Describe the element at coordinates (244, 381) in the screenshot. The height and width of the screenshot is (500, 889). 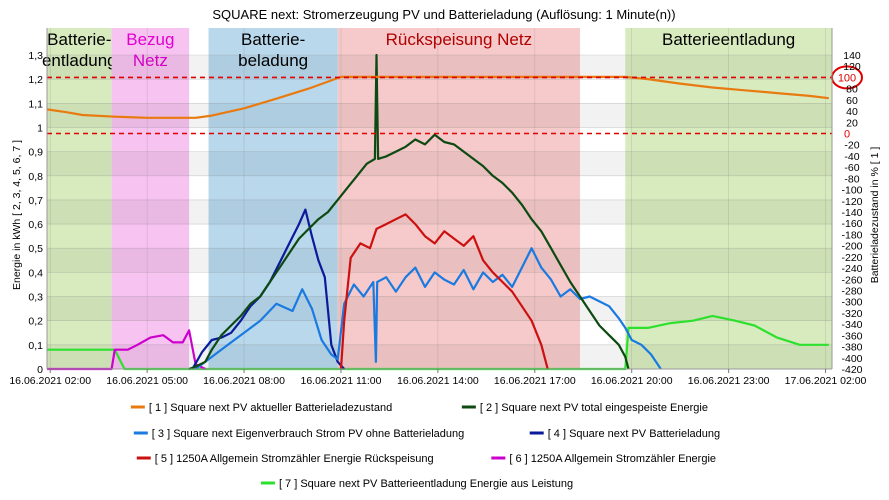
I see `x-tick-label: 16.06.2021 08:00` at that location.